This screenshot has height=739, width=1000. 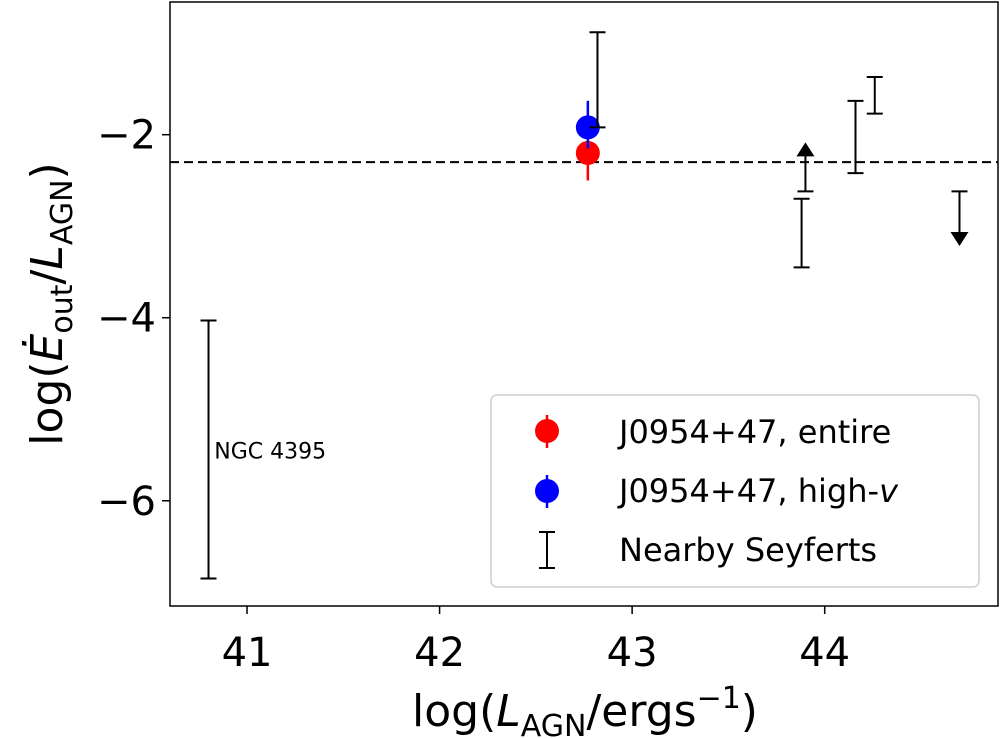 What do you see at coordinates (547, 491) in the screenshot?
I see `legend-marker-blue-circle` at bounding box center [547, 491].